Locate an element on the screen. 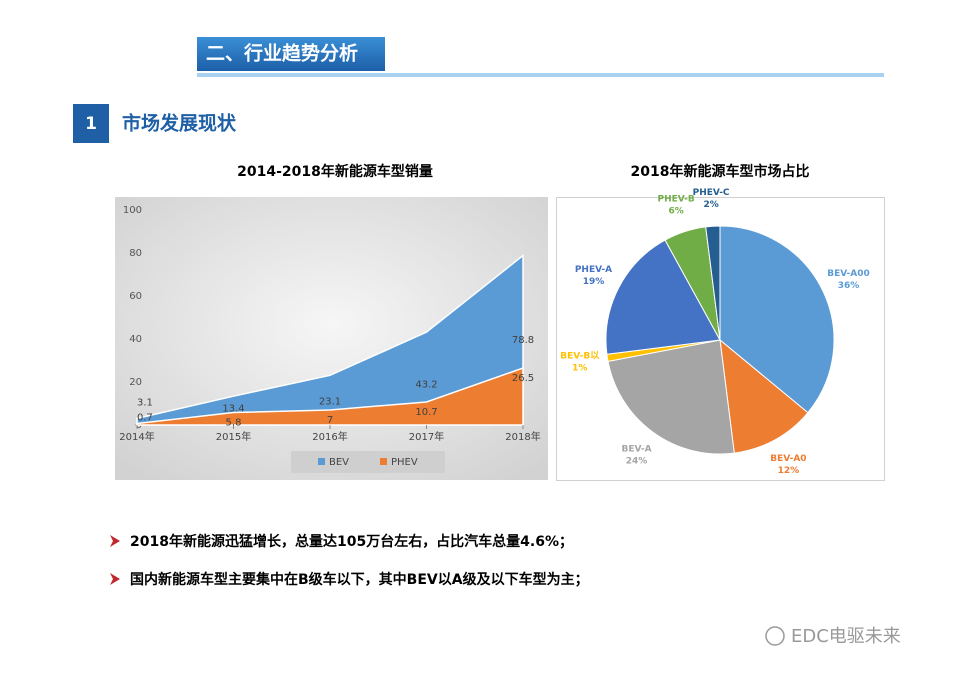  section-number-box is located at coordinates (91, 123).